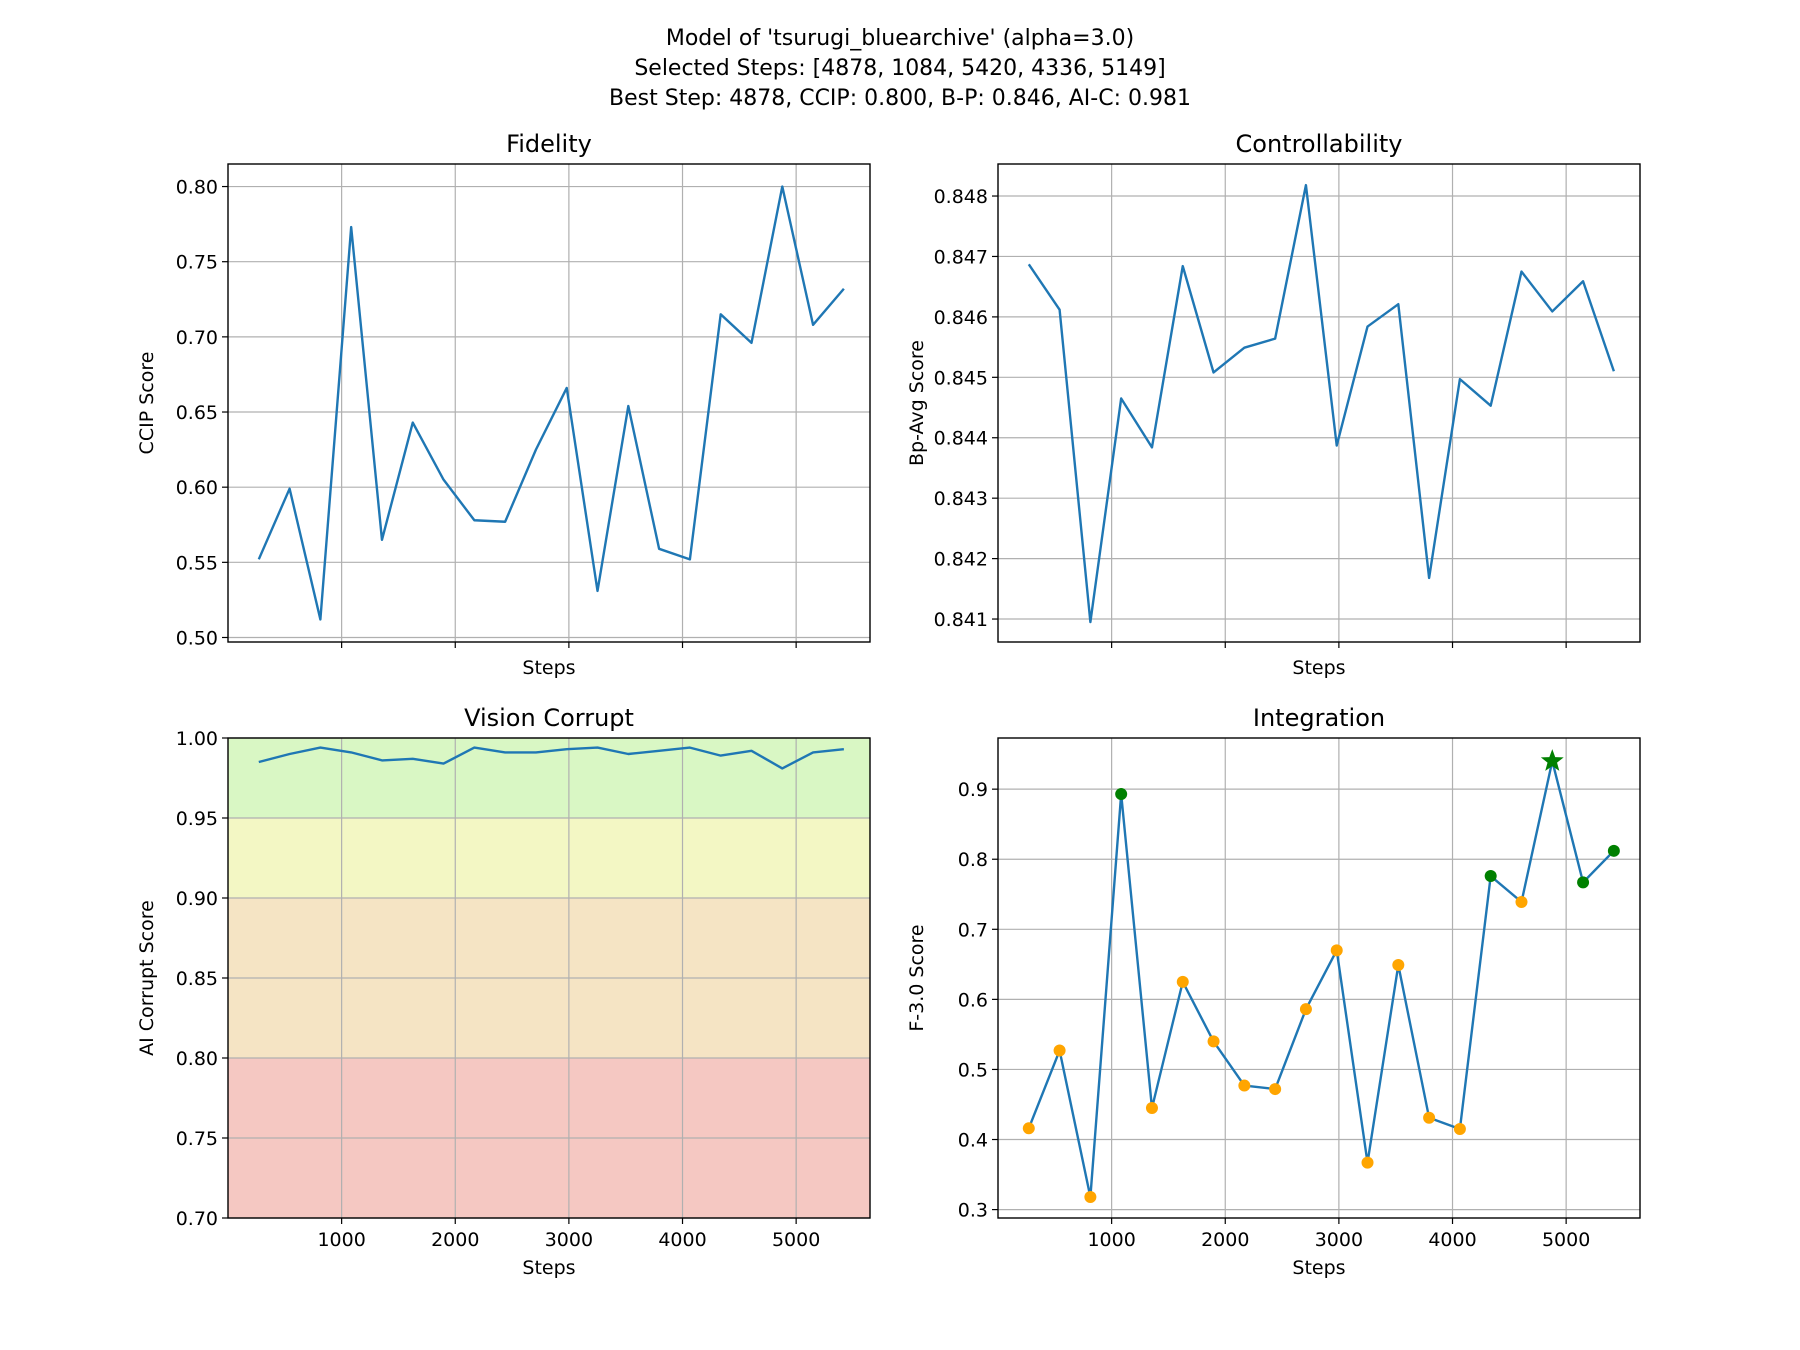 The image size is (1800, 1350). Describe the element at coordinates (197, 819) in the screenshot. I see `y-tick-label: 0.95` at that location.